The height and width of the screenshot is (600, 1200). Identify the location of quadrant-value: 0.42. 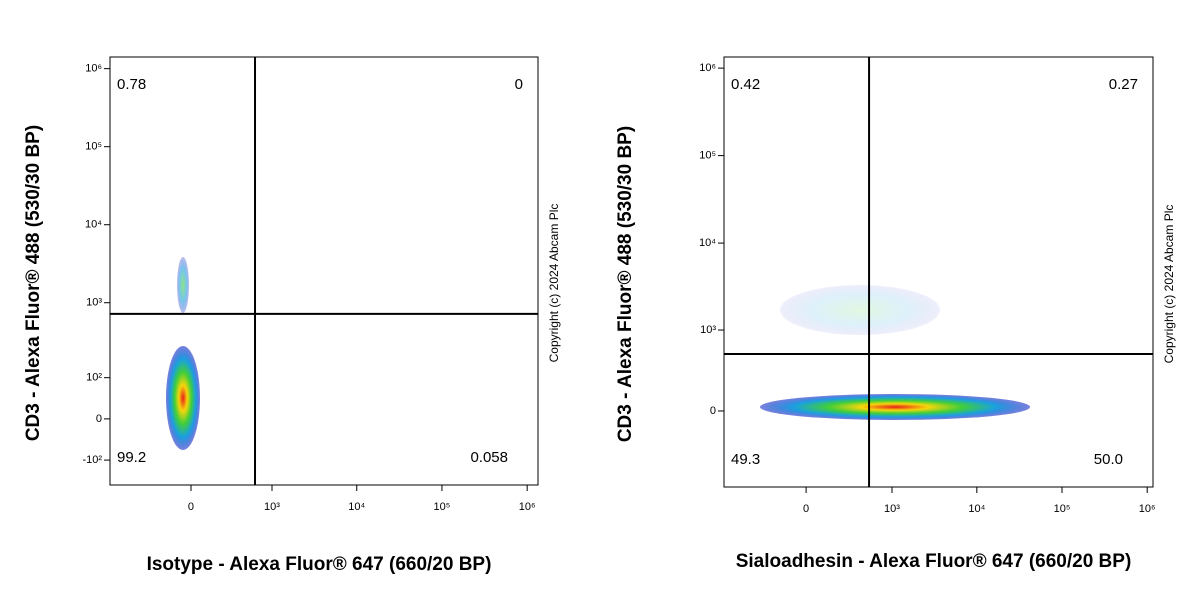
(745, 84).